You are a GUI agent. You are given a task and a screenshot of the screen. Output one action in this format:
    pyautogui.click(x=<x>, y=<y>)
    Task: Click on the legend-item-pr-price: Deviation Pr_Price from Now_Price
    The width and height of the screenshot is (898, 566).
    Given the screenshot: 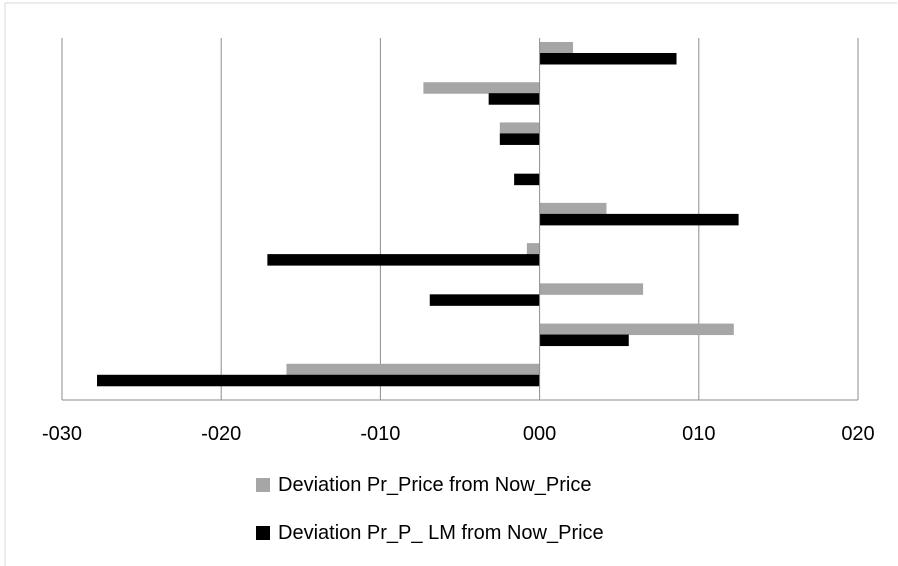 What is the action you would take?
    pyautogui.click(x=423, y=485)
    